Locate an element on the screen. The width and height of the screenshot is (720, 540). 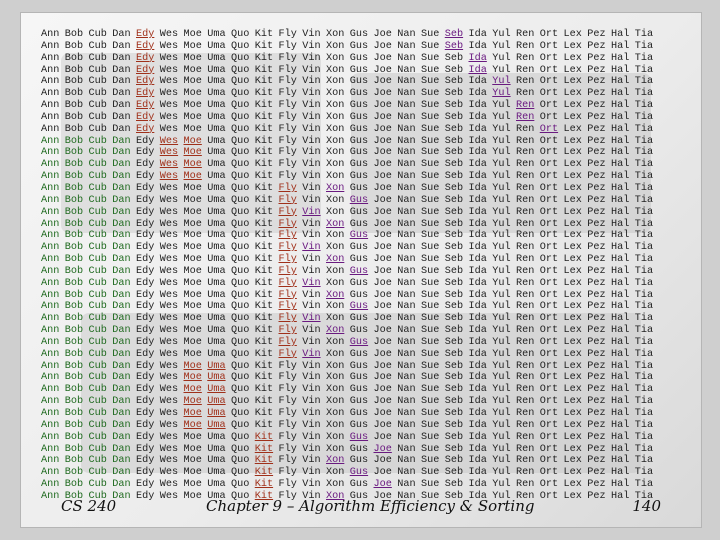
name-token: Moe is located at coordinates (192, 402).